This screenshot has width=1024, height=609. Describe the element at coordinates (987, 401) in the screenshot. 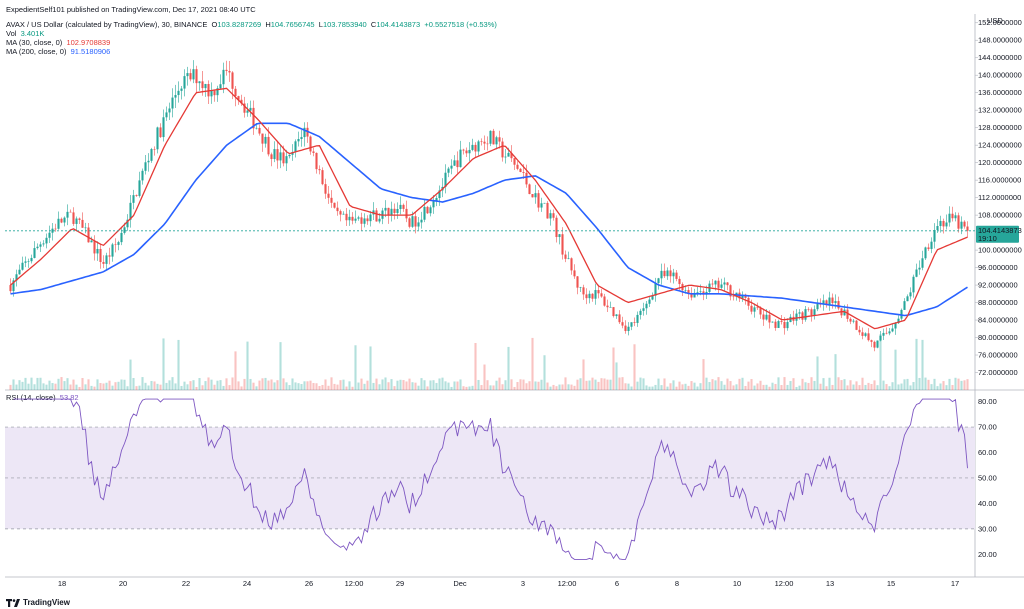

I see `rsi-tick-label: 80.00` at that location.